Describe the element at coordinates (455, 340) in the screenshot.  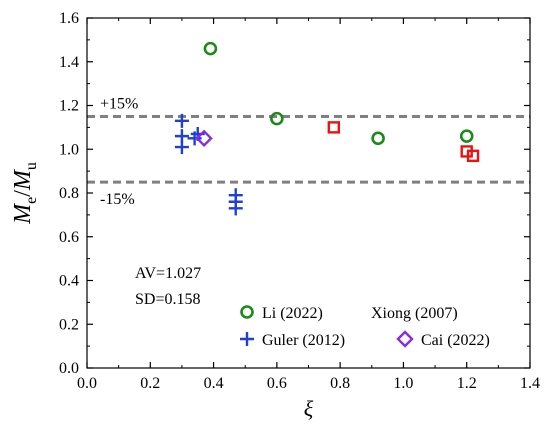
I see `legend-label-cai: Cai (2022)` at that location.